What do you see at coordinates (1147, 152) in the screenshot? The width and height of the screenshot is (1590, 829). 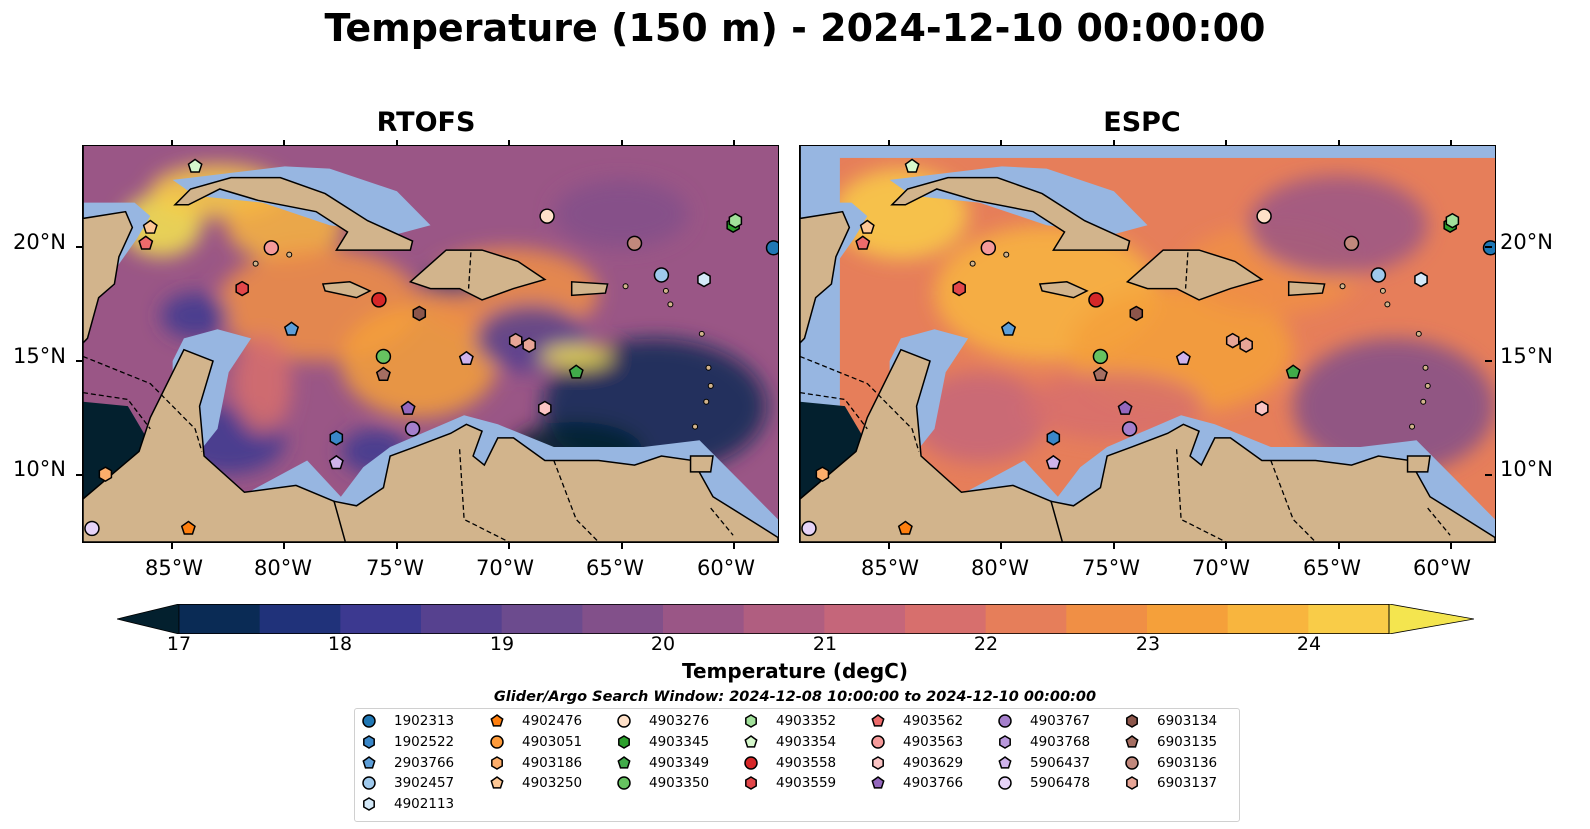 I see `no-data-strip` at bounding box center [1147, 152].